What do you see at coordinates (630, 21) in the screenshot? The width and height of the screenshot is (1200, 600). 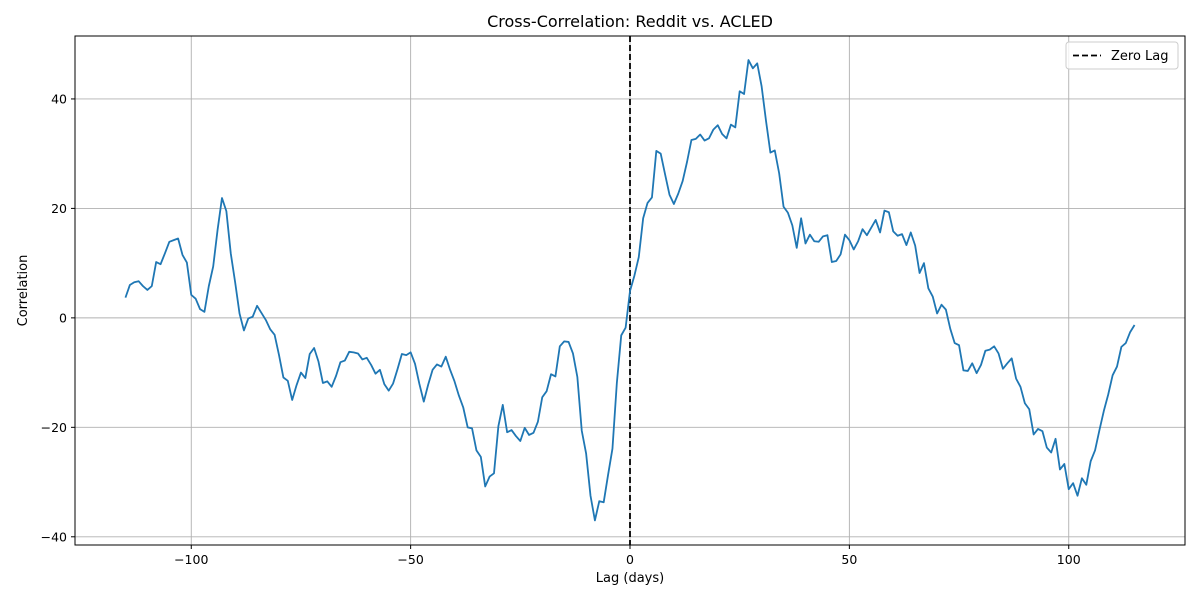 I see `chart-title: Cross-Correlation: Reddit vs. ACLED` at bounding box center [630, 21].